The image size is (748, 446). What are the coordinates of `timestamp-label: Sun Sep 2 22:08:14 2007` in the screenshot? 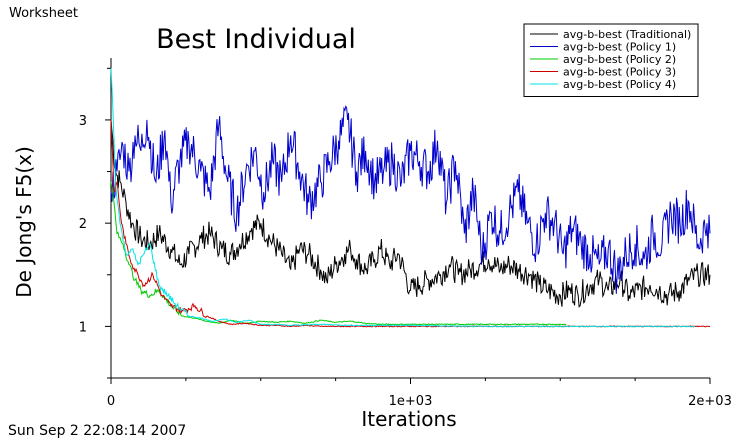 It's located at (97, 431).